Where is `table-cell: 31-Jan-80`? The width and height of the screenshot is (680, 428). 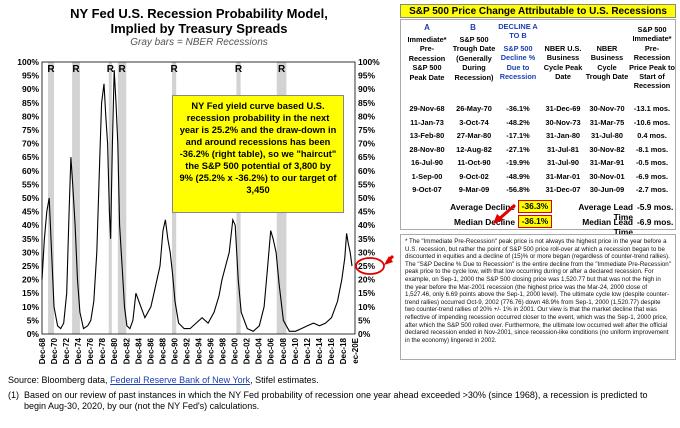 table-cell: 31-Jan-80 is located at coordinates (563, 135).